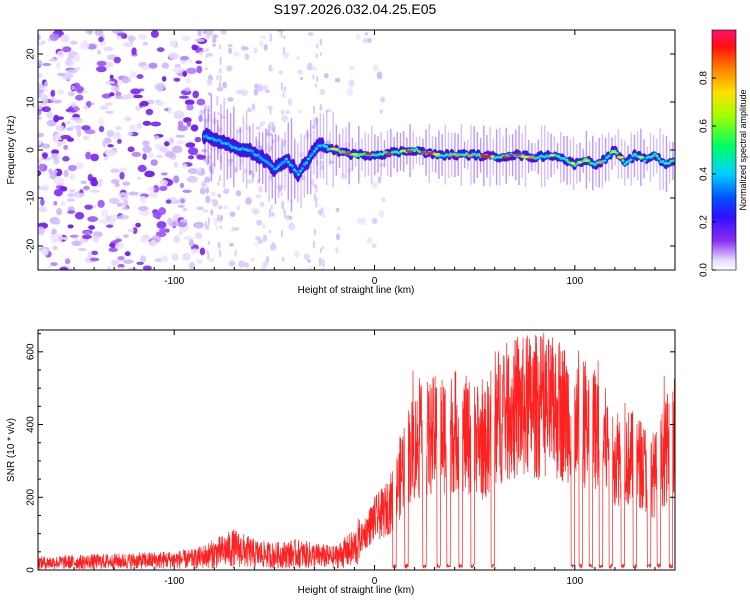 The width and height of the screenshot is (750, 600). Describe the element at coordinates (375, 281) in the screenshot. I see `x-tick-label: 0` at that location.